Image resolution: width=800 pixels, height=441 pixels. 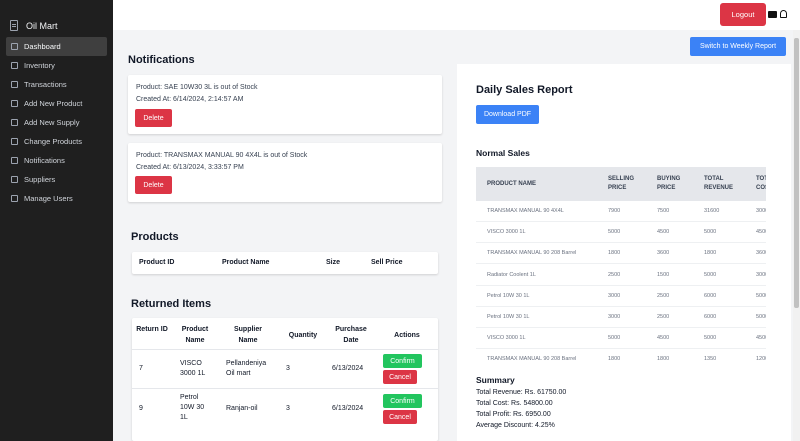 I want to click on sidebar-item-notifications: Notifications, so click(x=56, y=160).